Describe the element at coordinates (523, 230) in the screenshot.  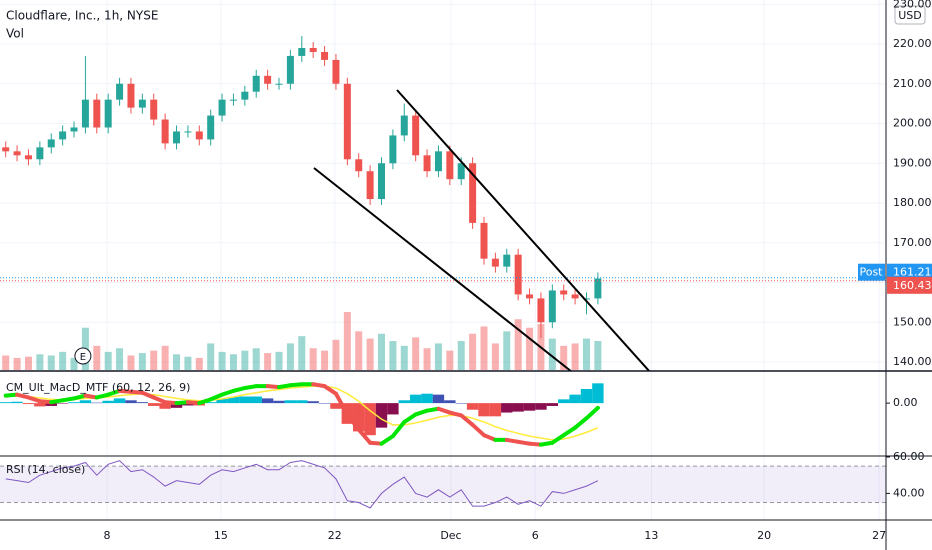
I see `trend-line` at that location.